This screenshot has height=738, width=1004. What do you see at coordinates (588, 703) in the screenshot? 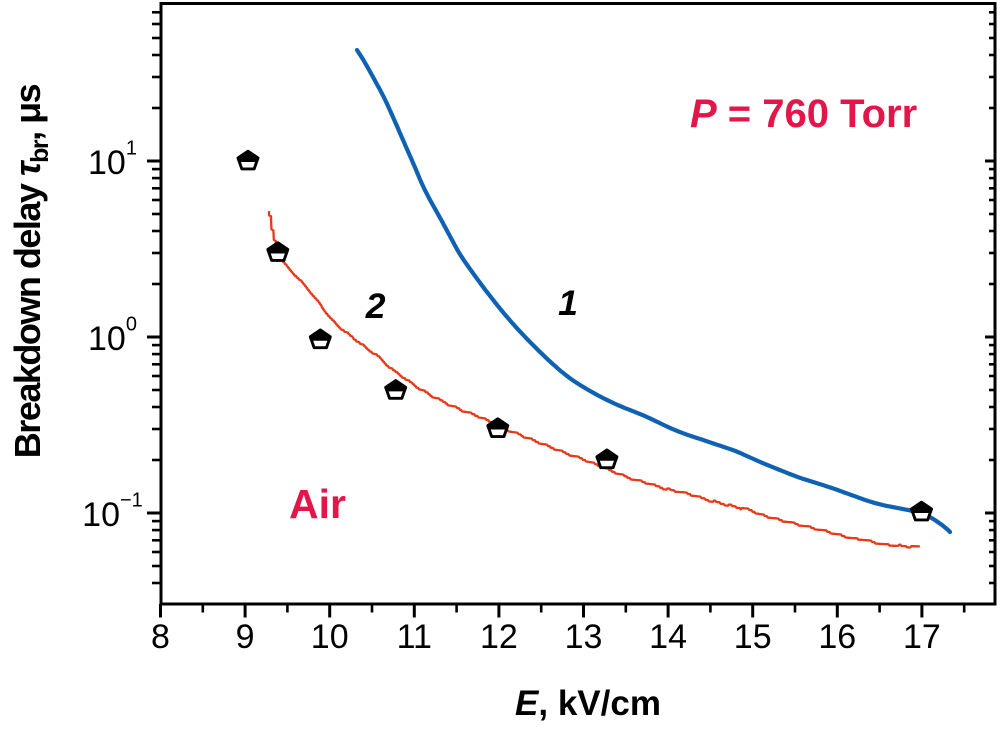
I see `svg-text: E, kV/cm` at bounding box center [588, 703].